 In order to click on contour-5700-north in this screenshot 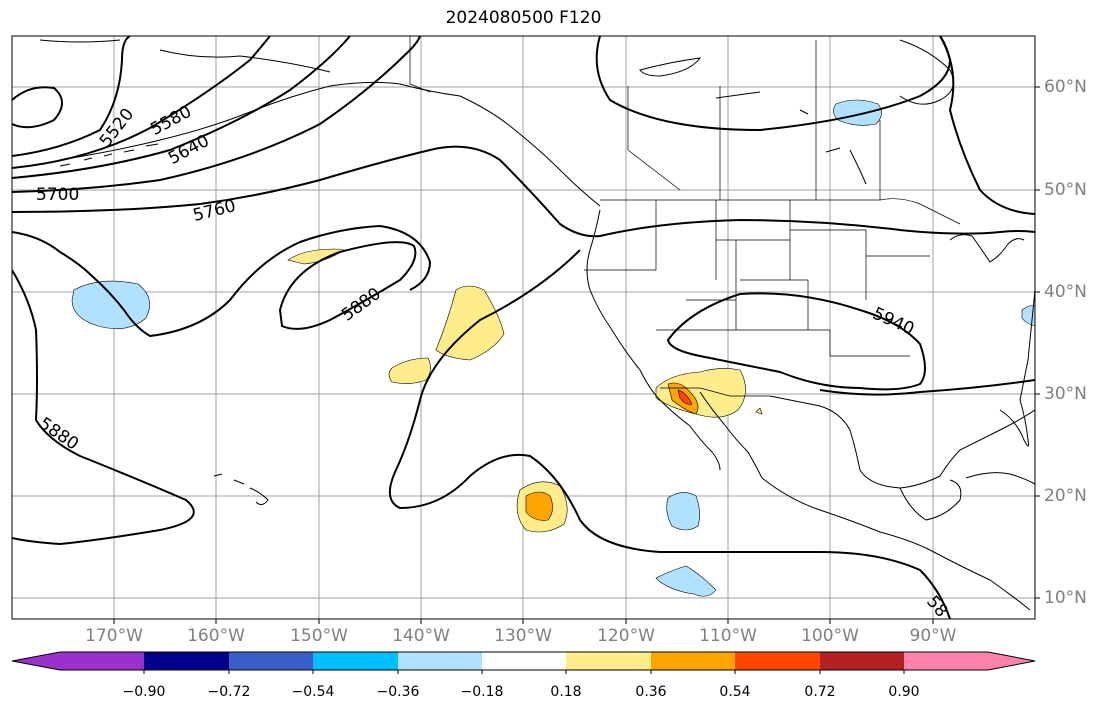, I will do `click(773, 84)`.